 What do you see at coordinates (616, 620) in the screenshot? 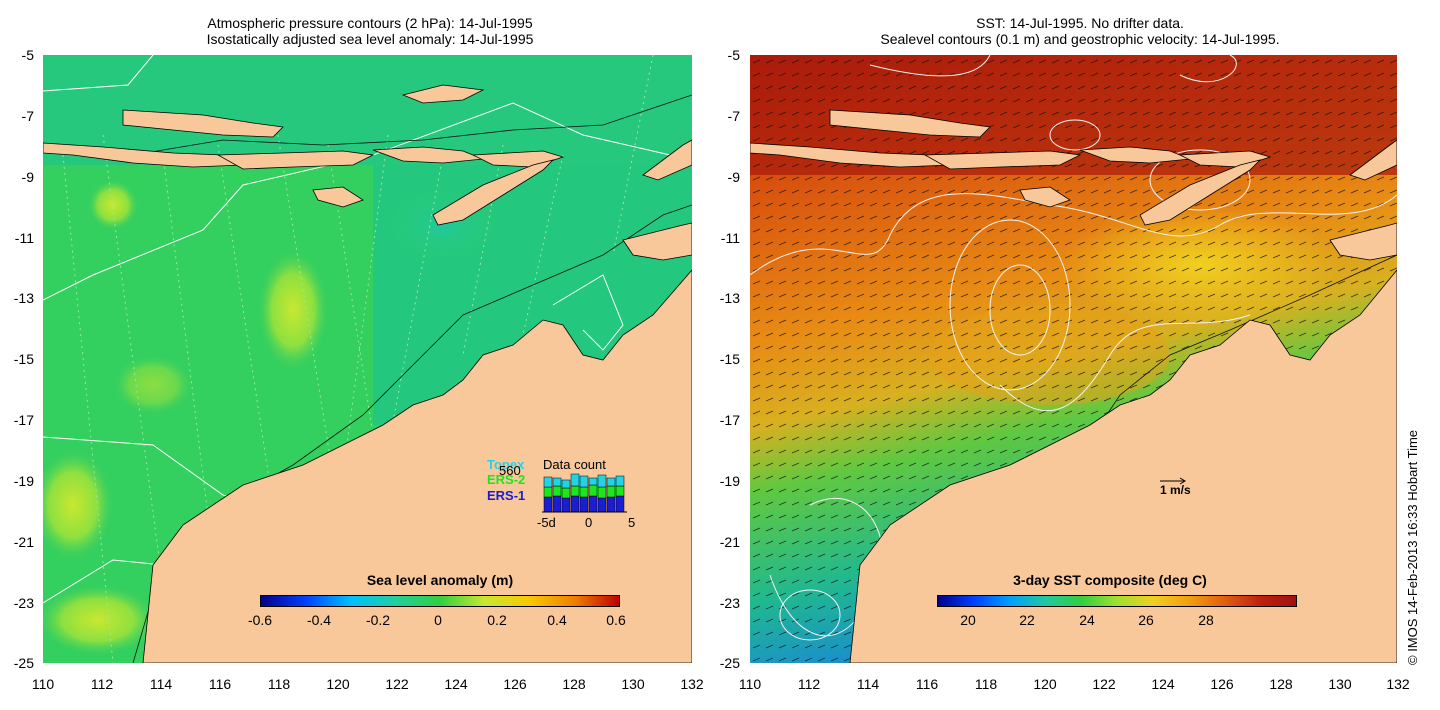
I see `left-colorbar-tick: 0.6` at bounding box center [616, 620].